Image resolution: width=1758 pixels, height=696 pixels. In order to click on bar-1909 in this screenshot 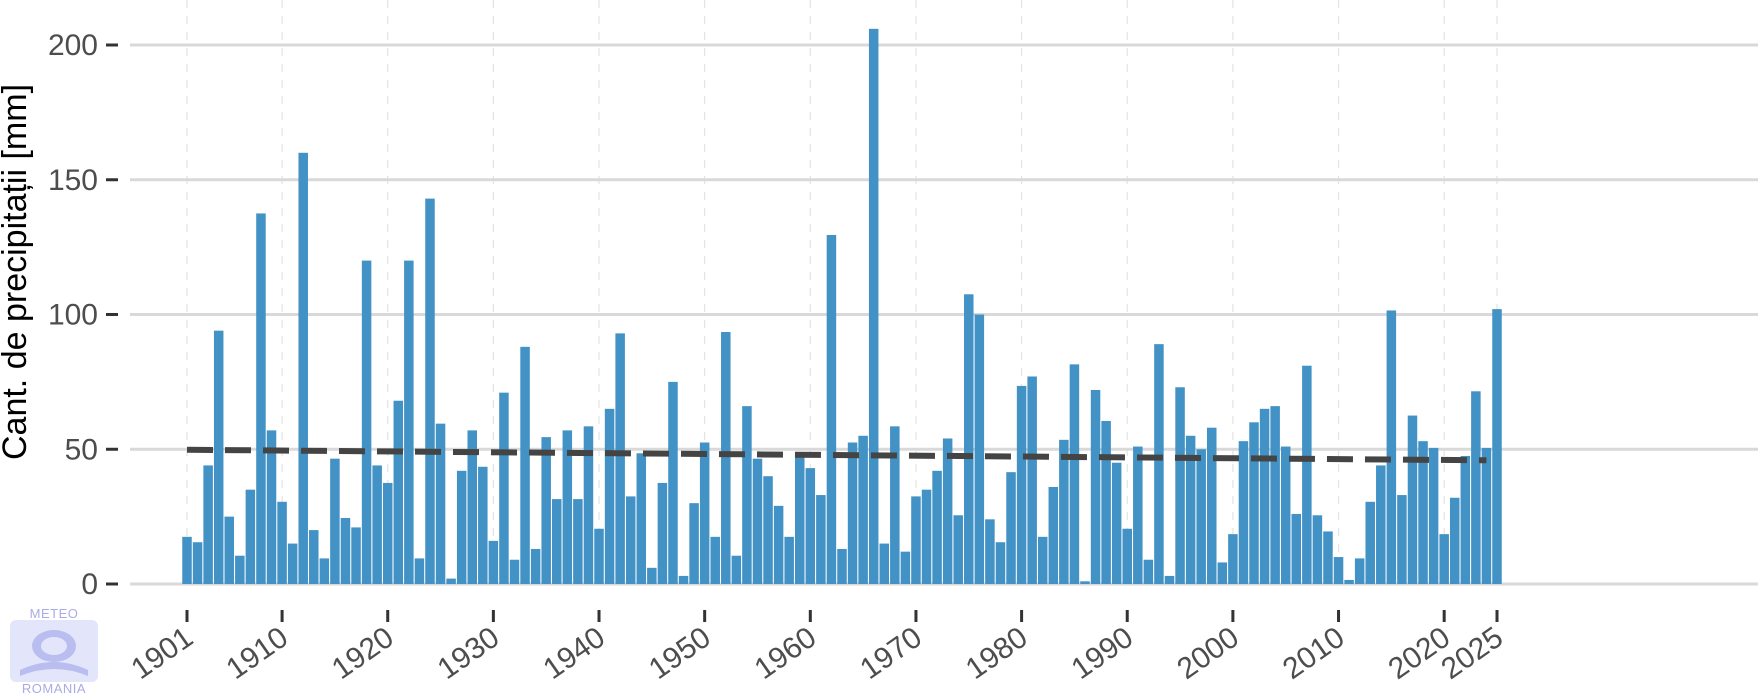, I will do `click(271, 507)`.